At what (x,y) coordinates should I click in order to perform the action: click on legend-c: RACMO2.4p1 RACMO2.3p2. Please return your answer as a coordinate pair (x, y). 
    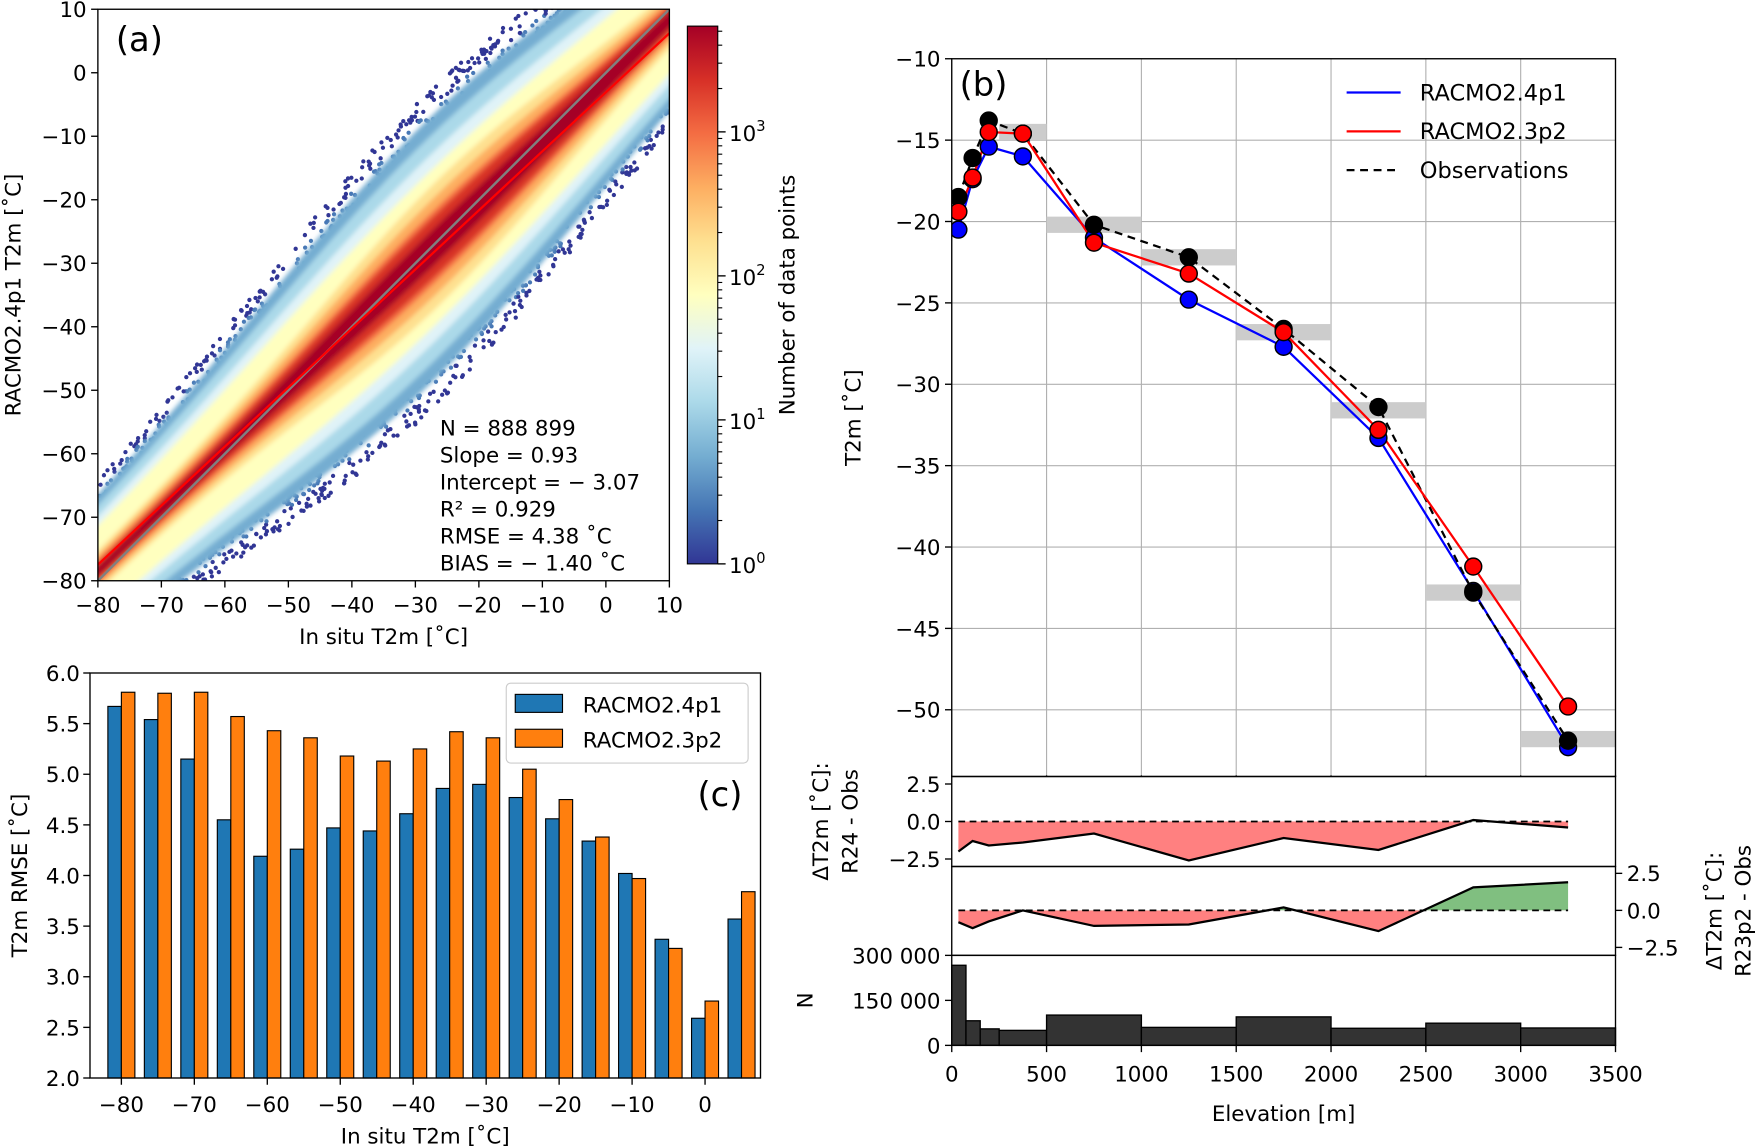
    Looking at the image, I should click on (627, 723).